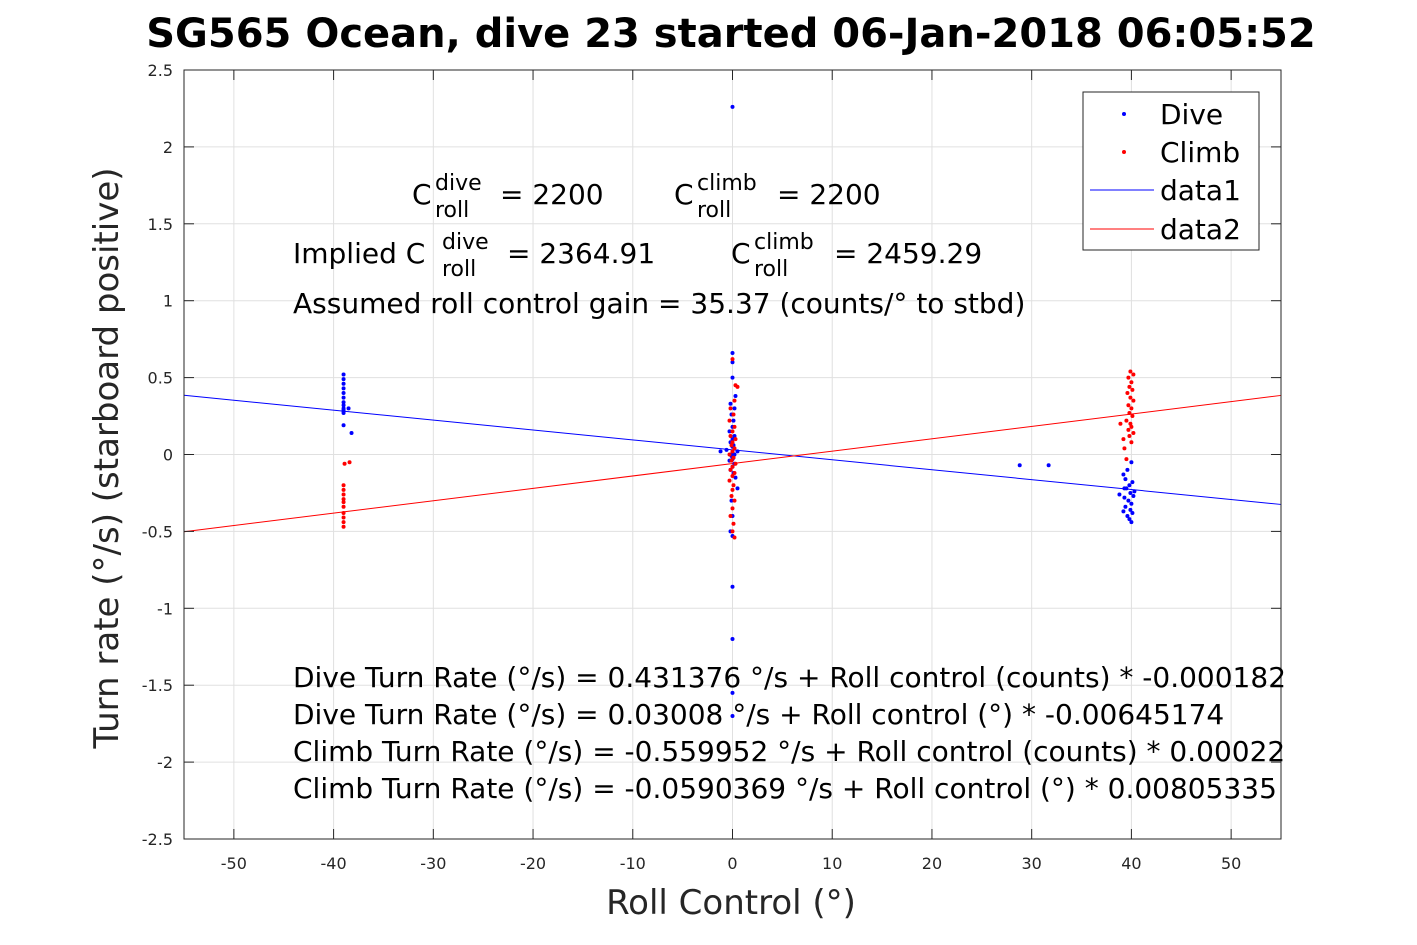 This screenshot has width=1417, height=945. I want to click on x-tick-label: 0, so click(732, 863).